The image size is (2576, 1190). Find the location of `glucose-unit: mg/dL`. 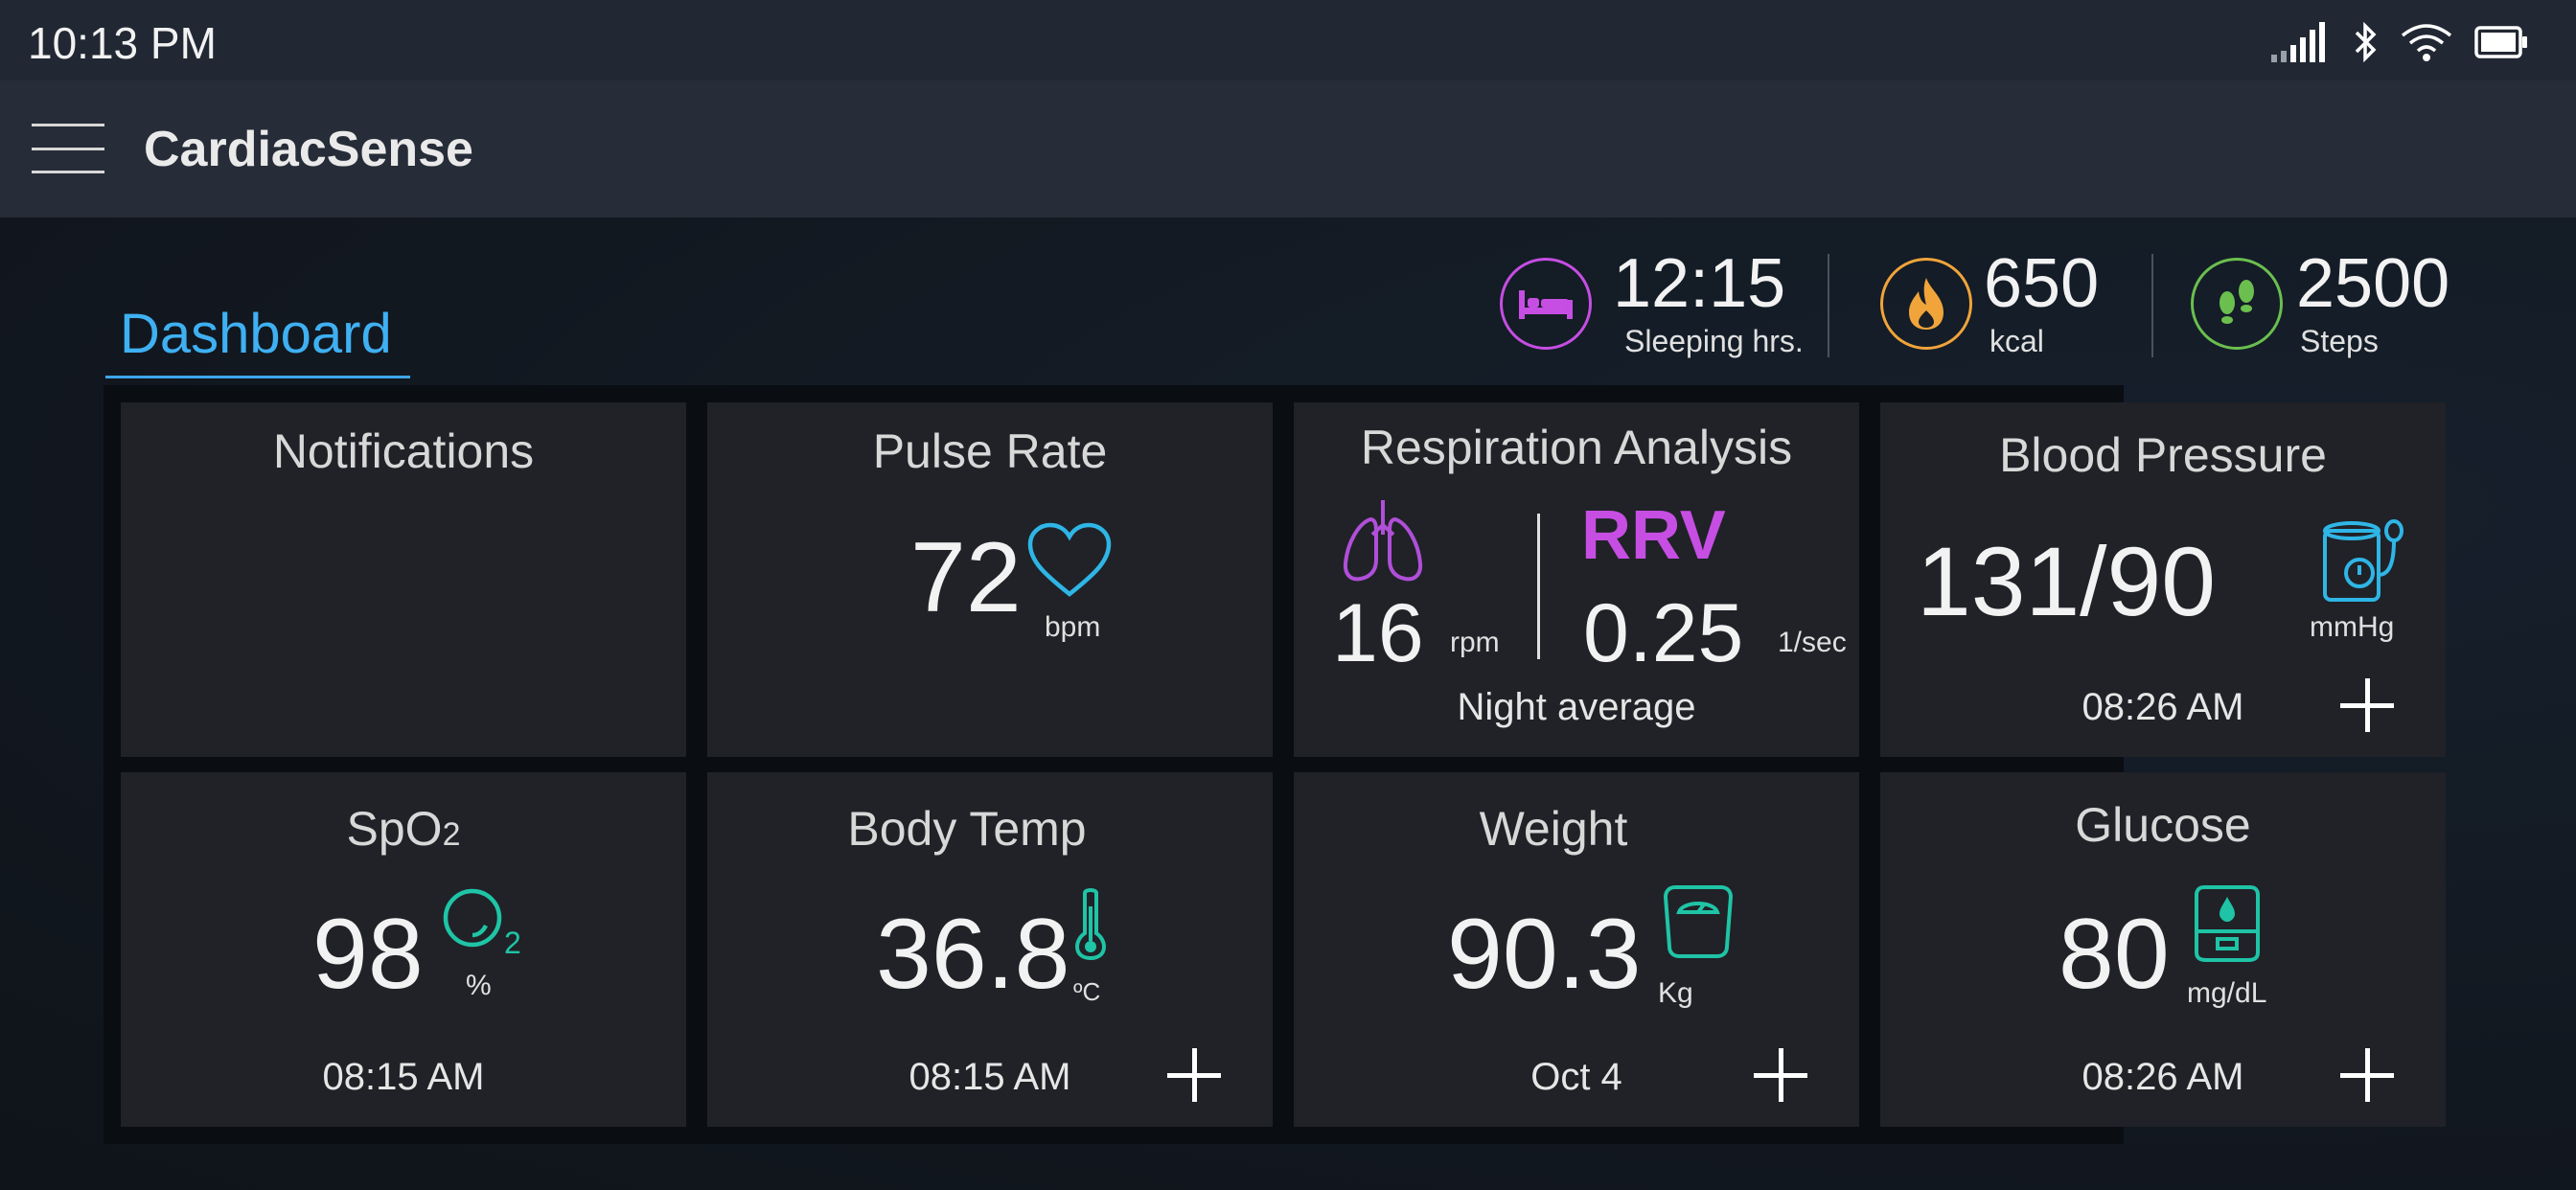

glucose-unit: mg/dL is located at coordinates (2227, 993).